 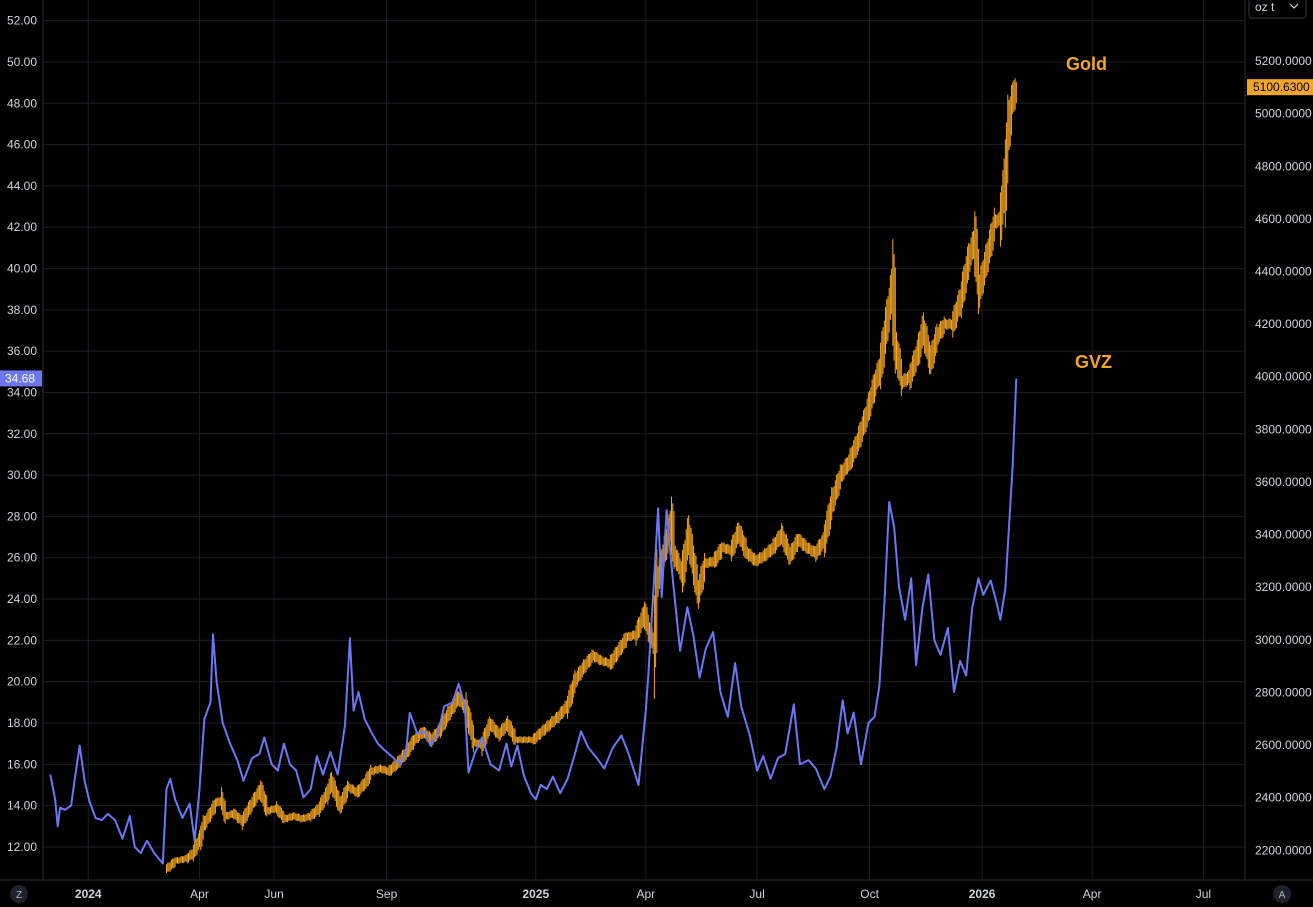 What do you see at coordinates (22, 806) in the screenshot?
I see `left-tick-label: 14.00` at bounding box center [22, 806].